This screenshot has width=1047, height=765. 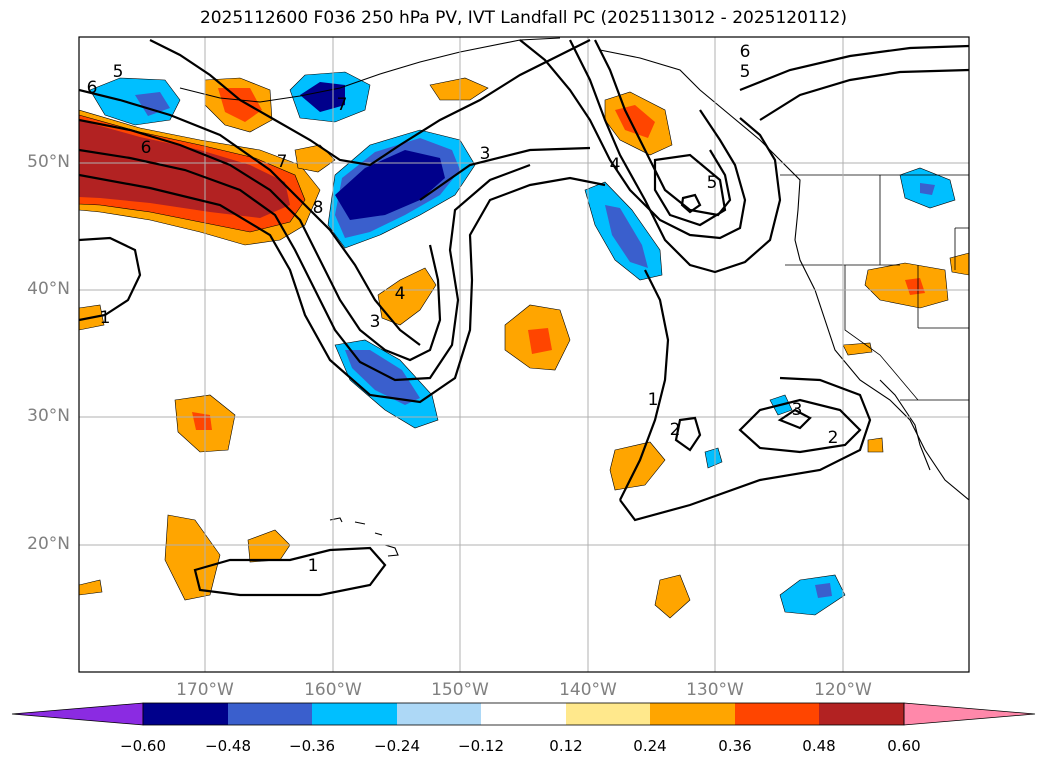 What do you see at coordinates (481, 746) in the screenshot?
I see `colorbar-tick-label: −0.12` at bounding box center [481, 746].